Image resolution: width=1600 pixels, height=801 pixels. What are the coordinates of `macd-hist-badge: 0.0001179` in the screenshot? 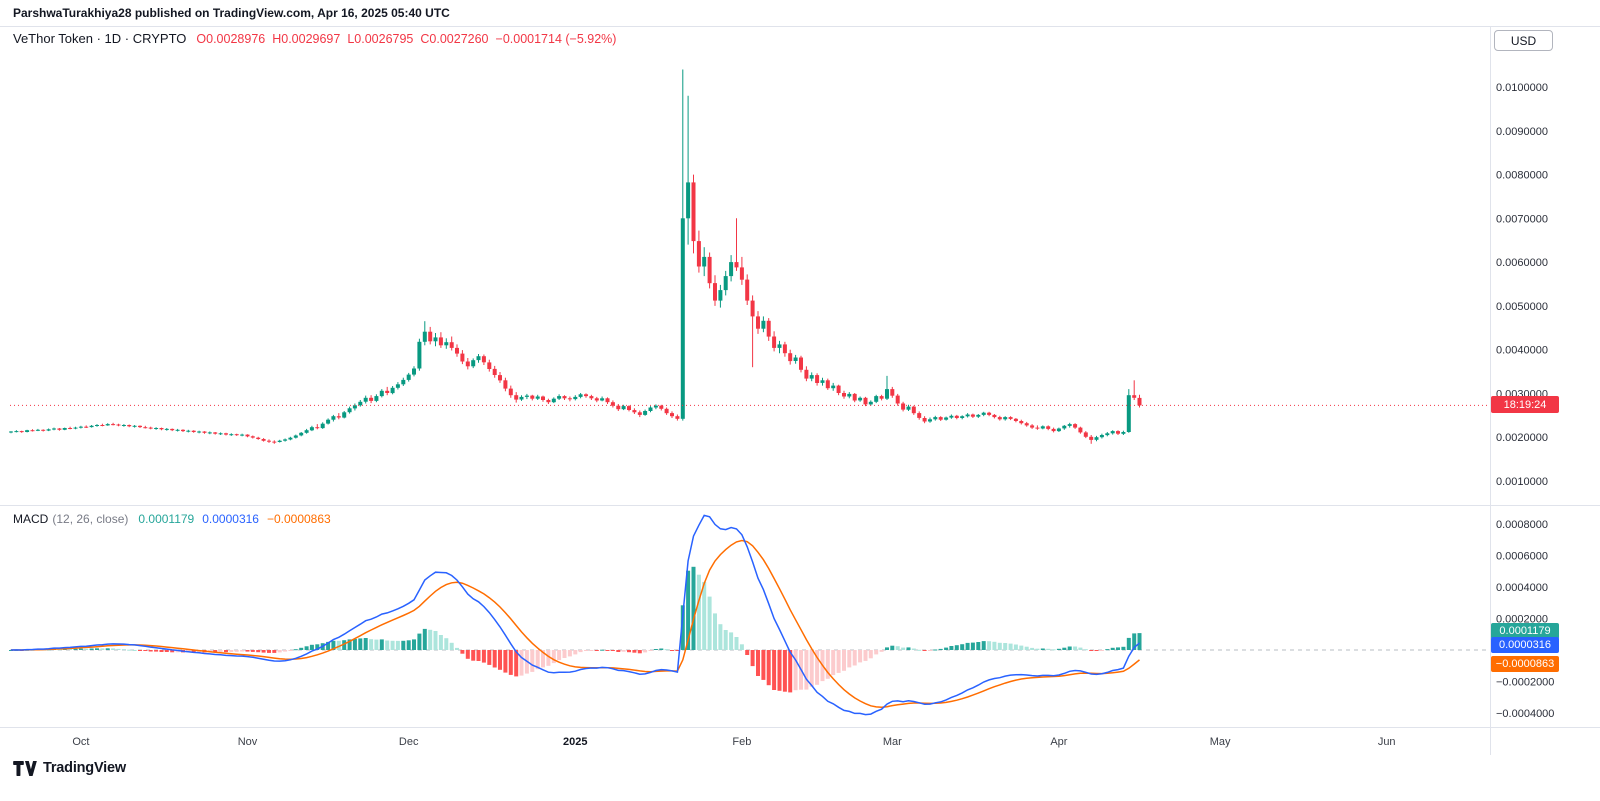 It's located at (1525, 631).